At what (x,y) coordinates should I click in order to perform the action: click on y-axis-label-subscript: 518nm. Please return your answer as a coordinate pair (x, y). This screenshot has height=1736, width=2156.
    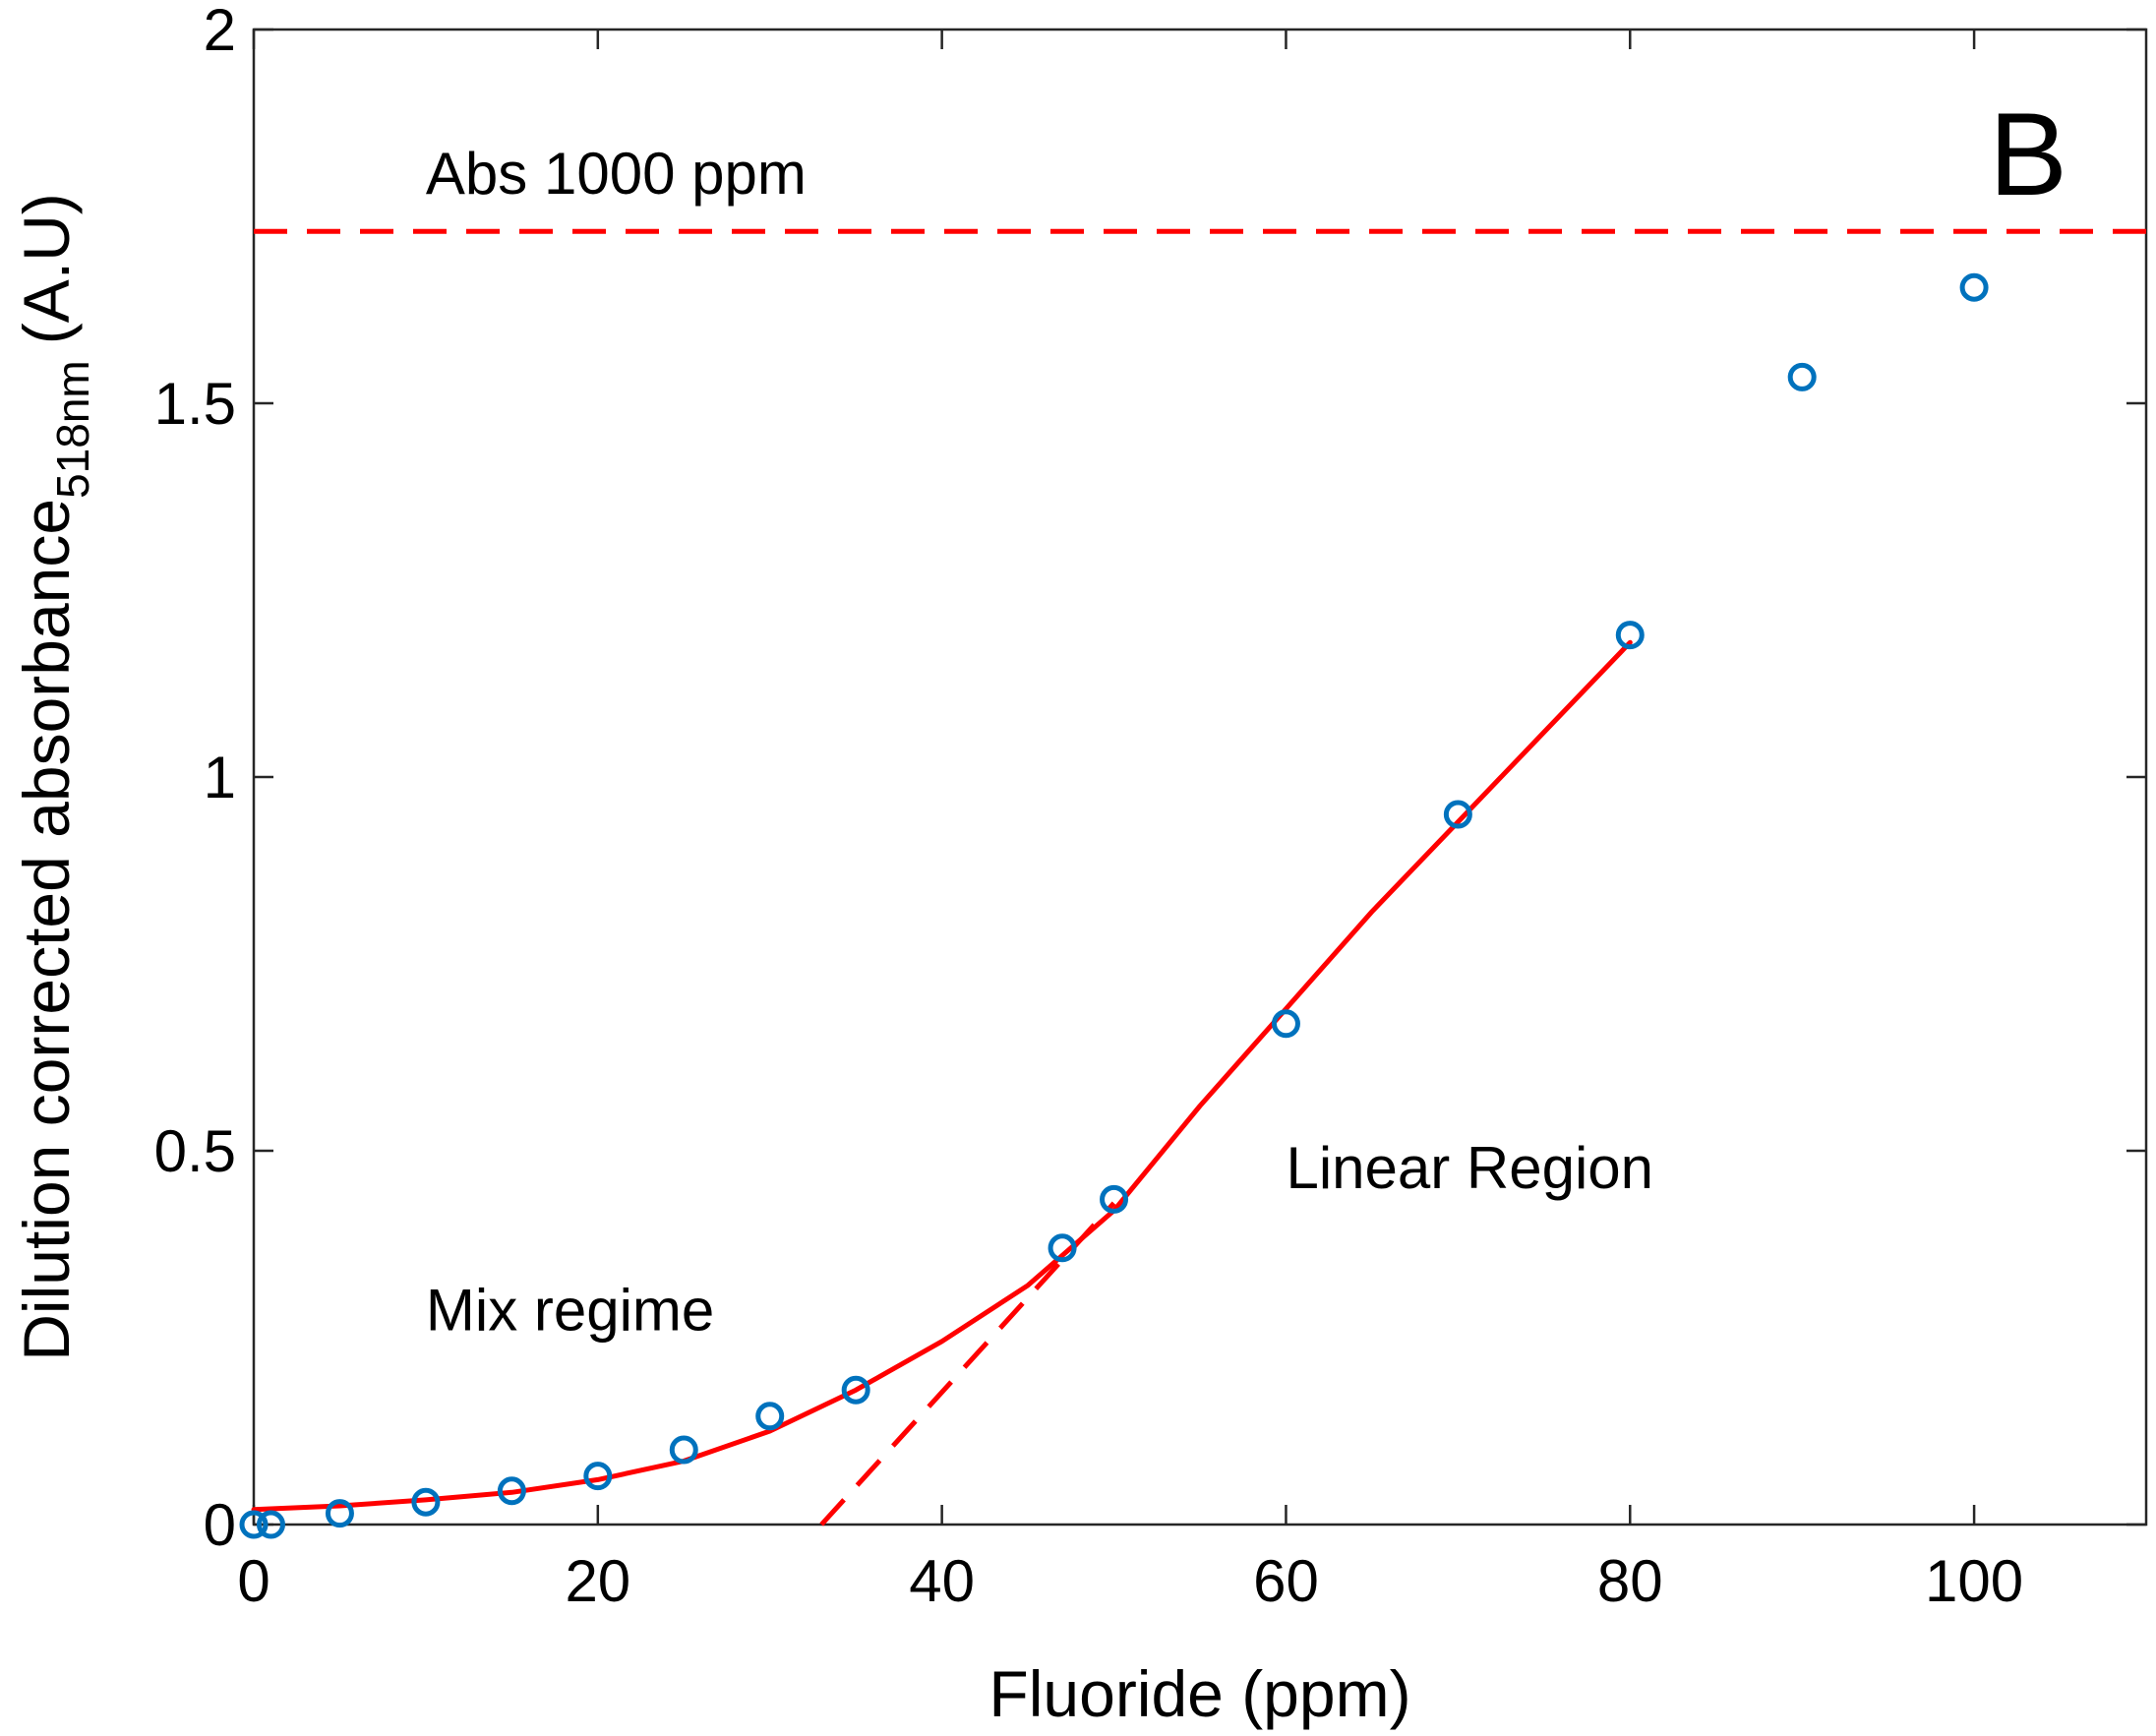
    Looking at the image, I should click on (72, 429).